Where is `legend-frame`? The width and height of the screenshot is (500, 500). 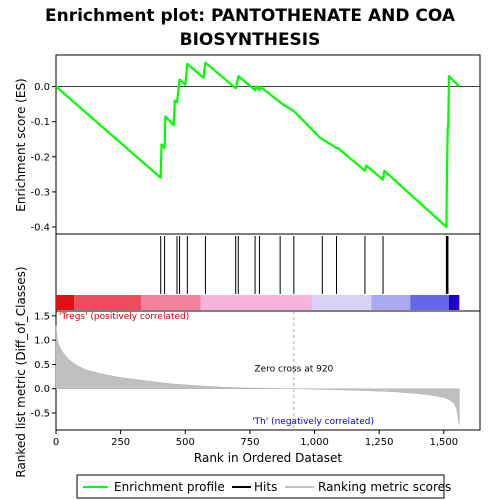
legend-frame is located at coordinates (260, 486).